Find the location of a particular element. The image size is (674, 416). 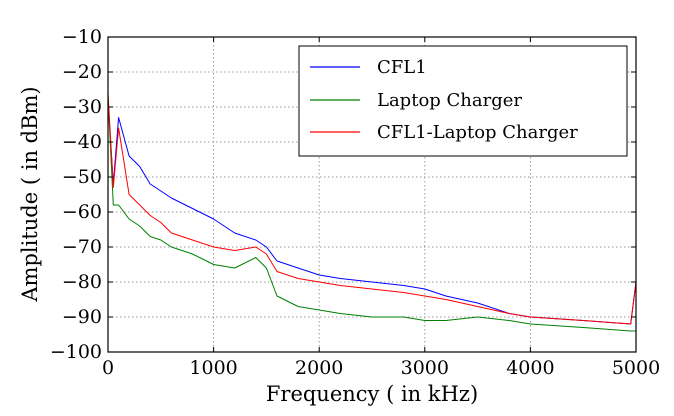

y-tick-label: −30 is located at coordinates (82, 107).